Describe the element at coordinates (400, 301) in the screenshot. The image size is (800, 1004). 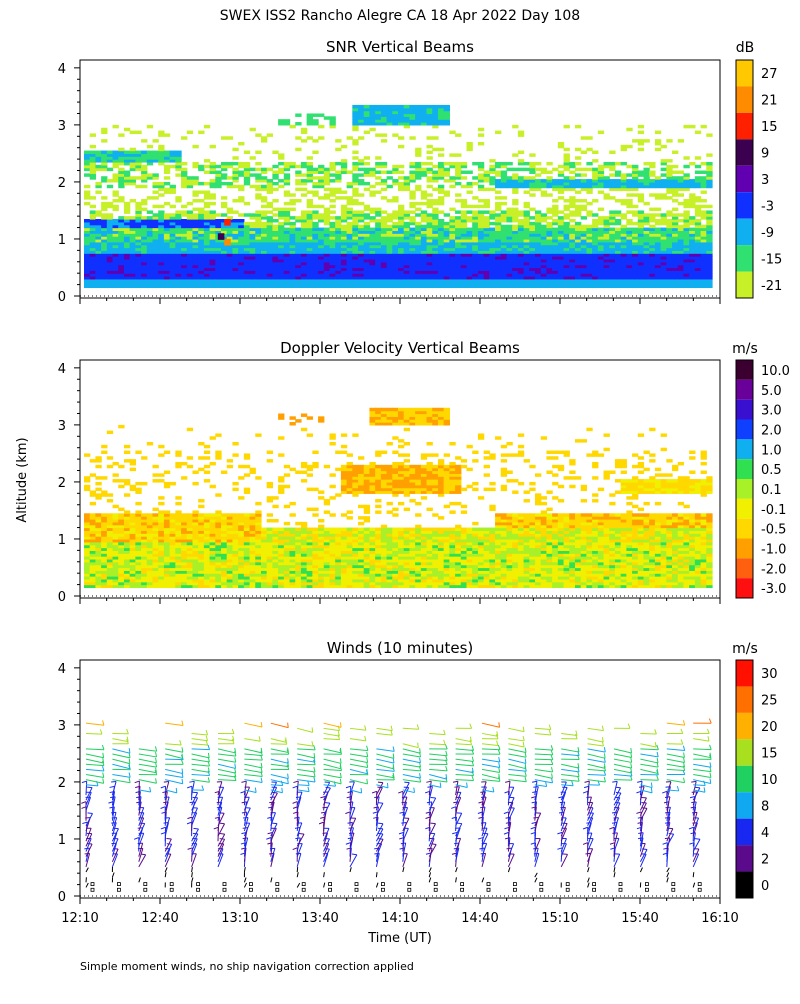
I see `snr-x-axis` at that location.